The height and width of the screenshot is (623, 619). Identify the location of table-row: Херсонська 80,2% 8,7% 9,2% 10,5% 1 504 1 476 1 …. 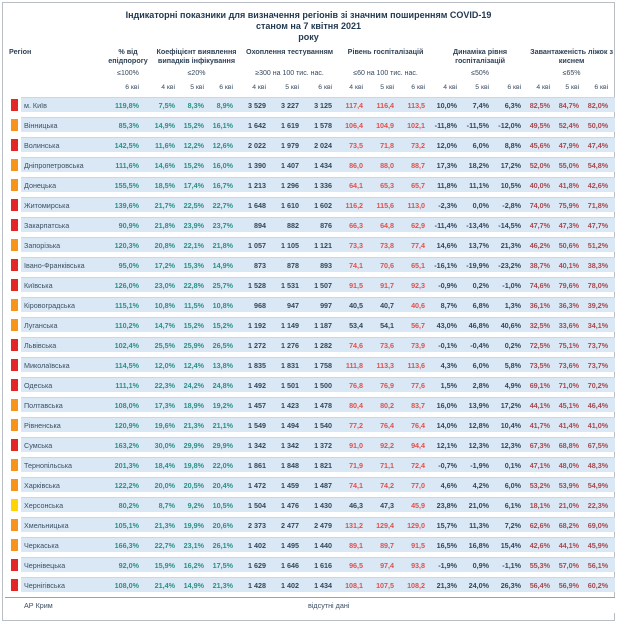
(310, 504).